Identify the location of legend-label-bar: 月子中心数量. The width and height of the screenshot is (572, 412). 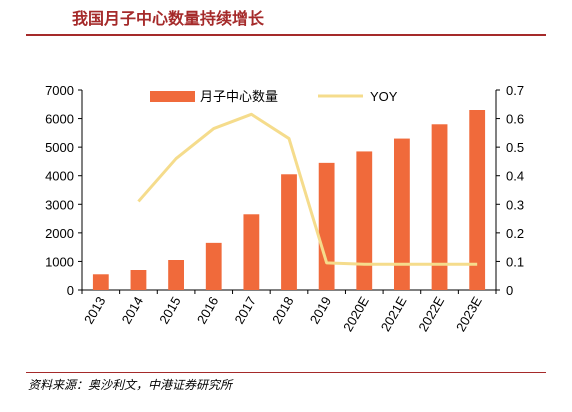
(239, 96).